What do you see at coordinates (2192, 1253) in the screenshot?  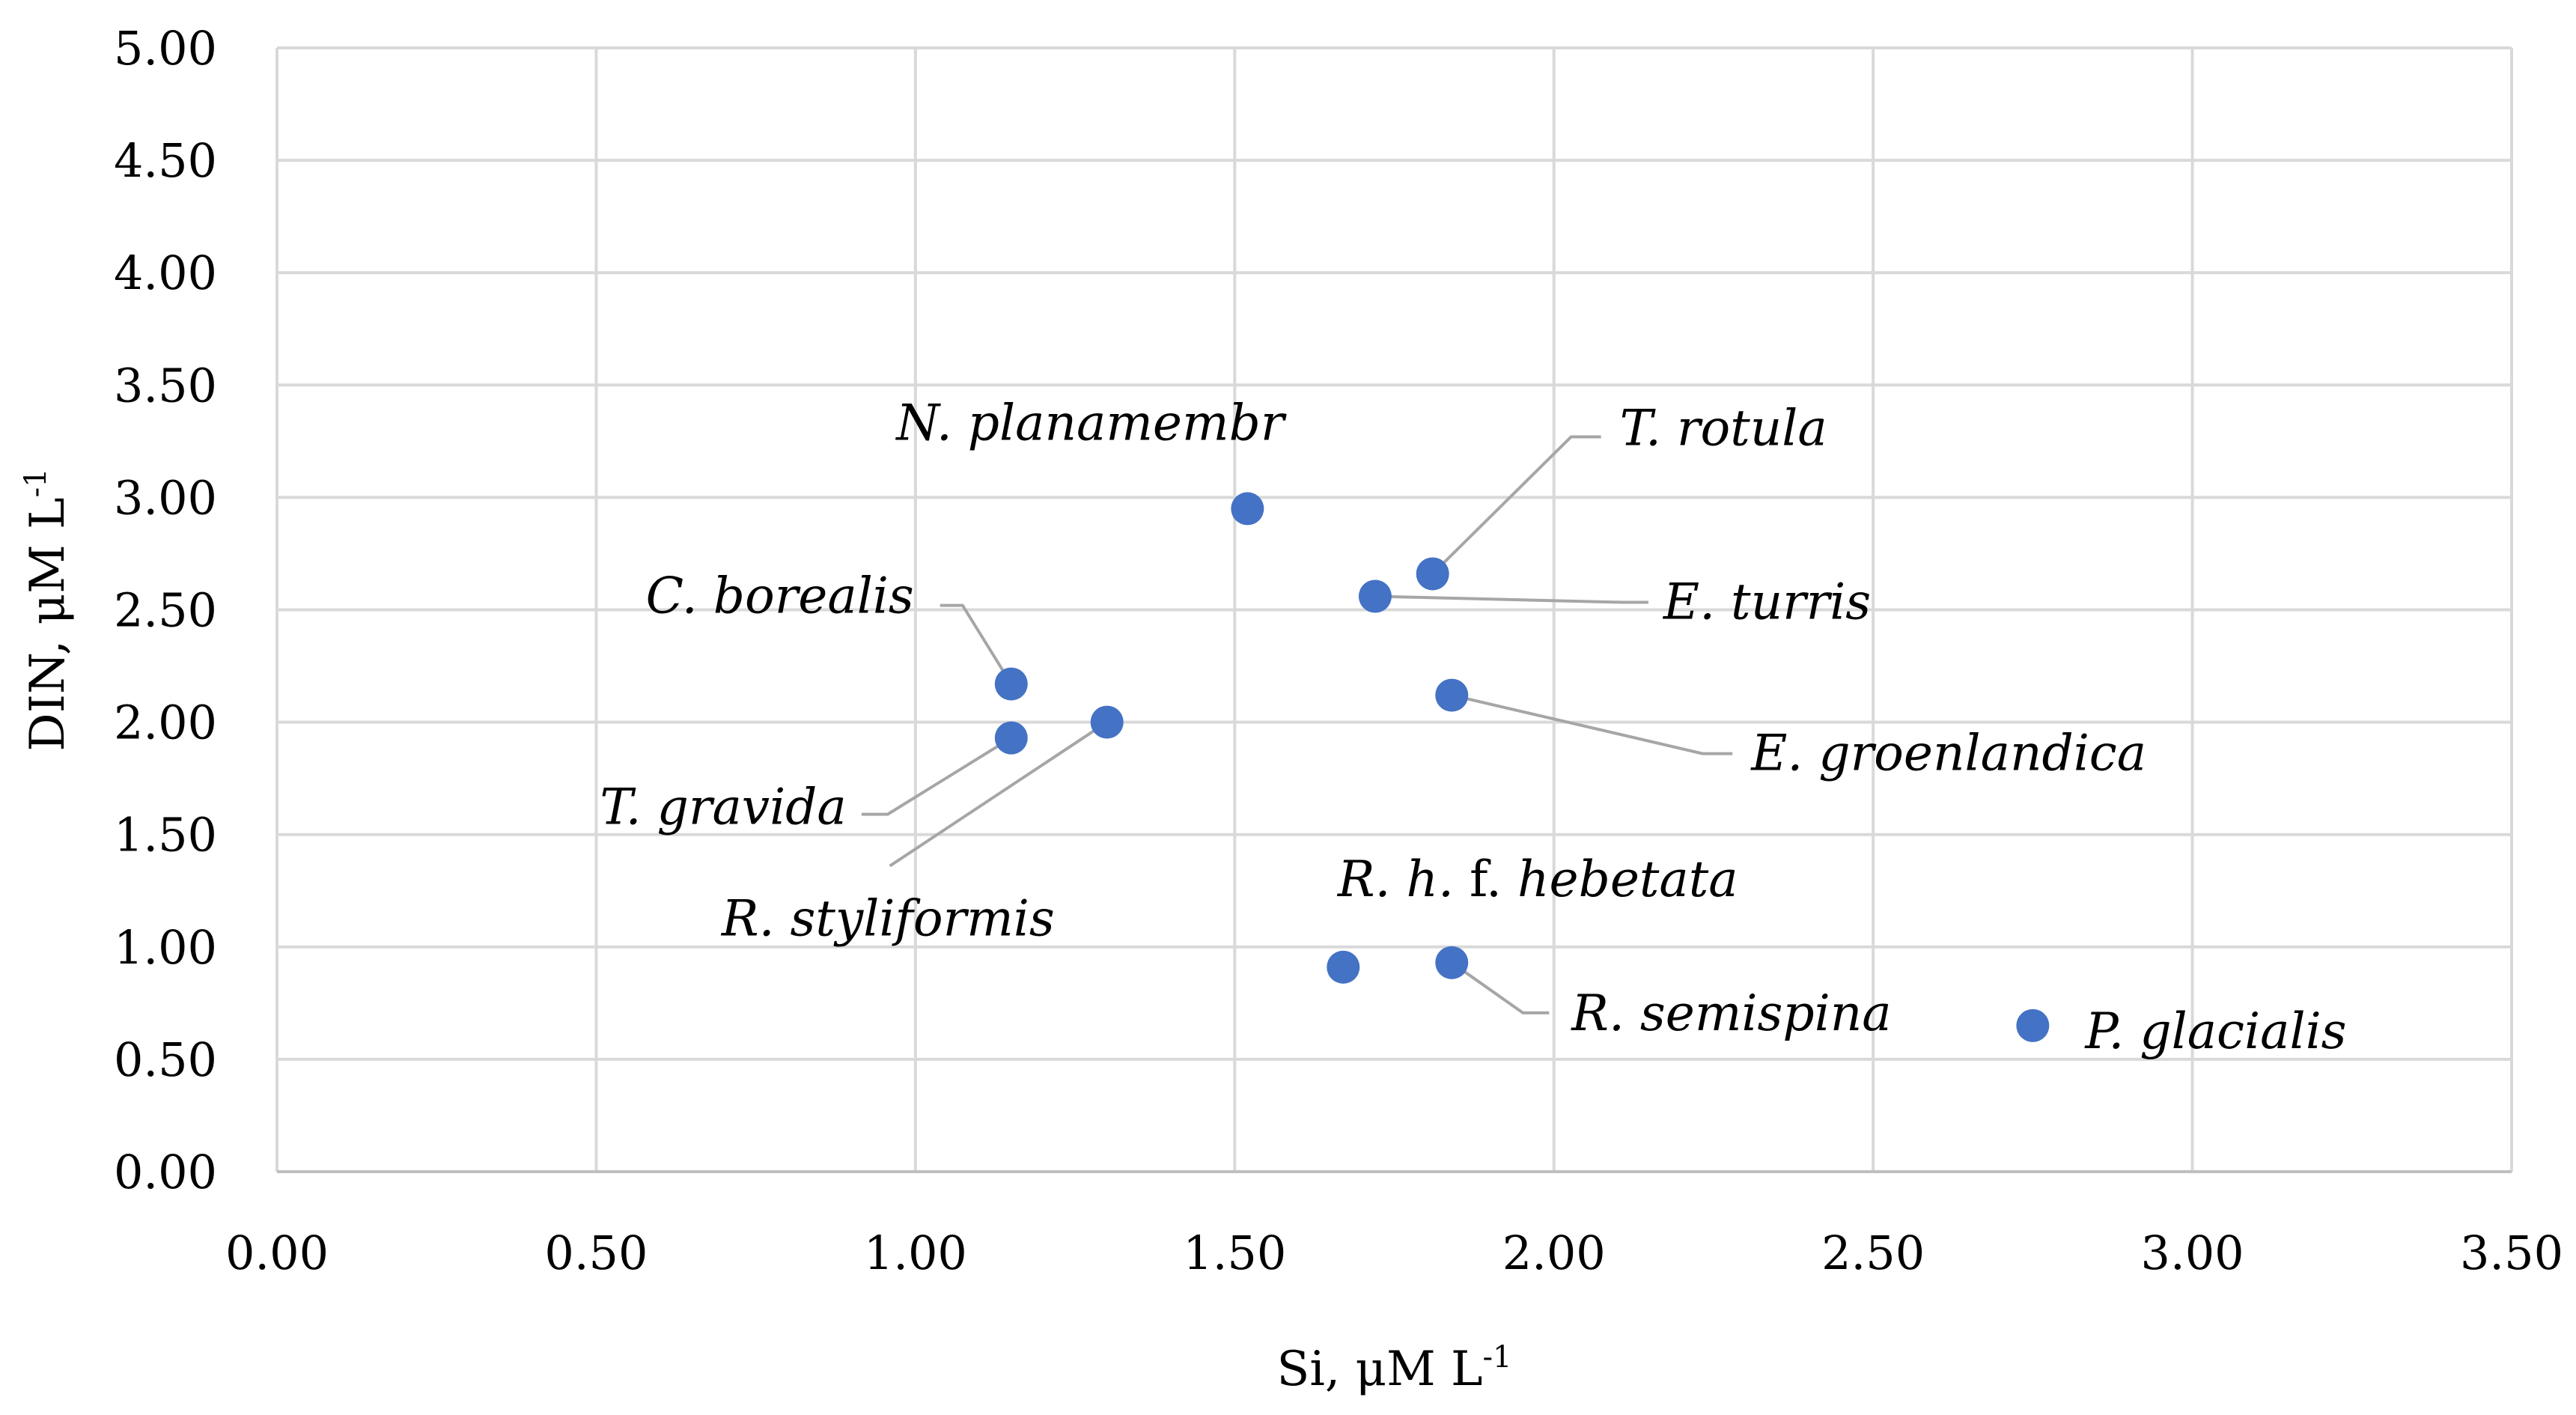 I see `x-tick-label: 3.00` at bounding box center [2192, 1253].